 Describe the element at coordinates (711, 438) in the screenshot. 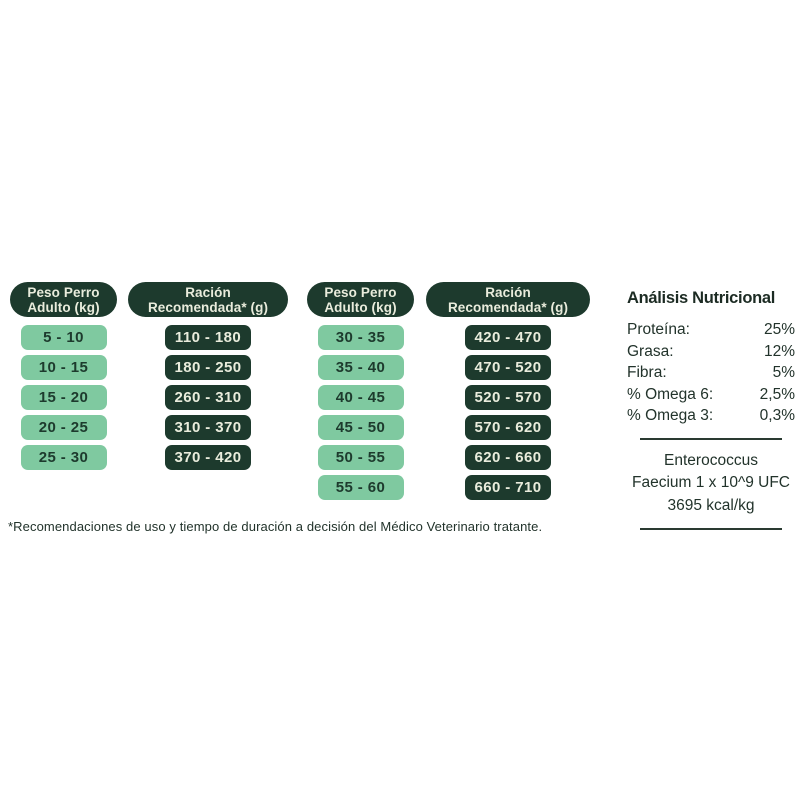

I see `divider-line-top` at that location.